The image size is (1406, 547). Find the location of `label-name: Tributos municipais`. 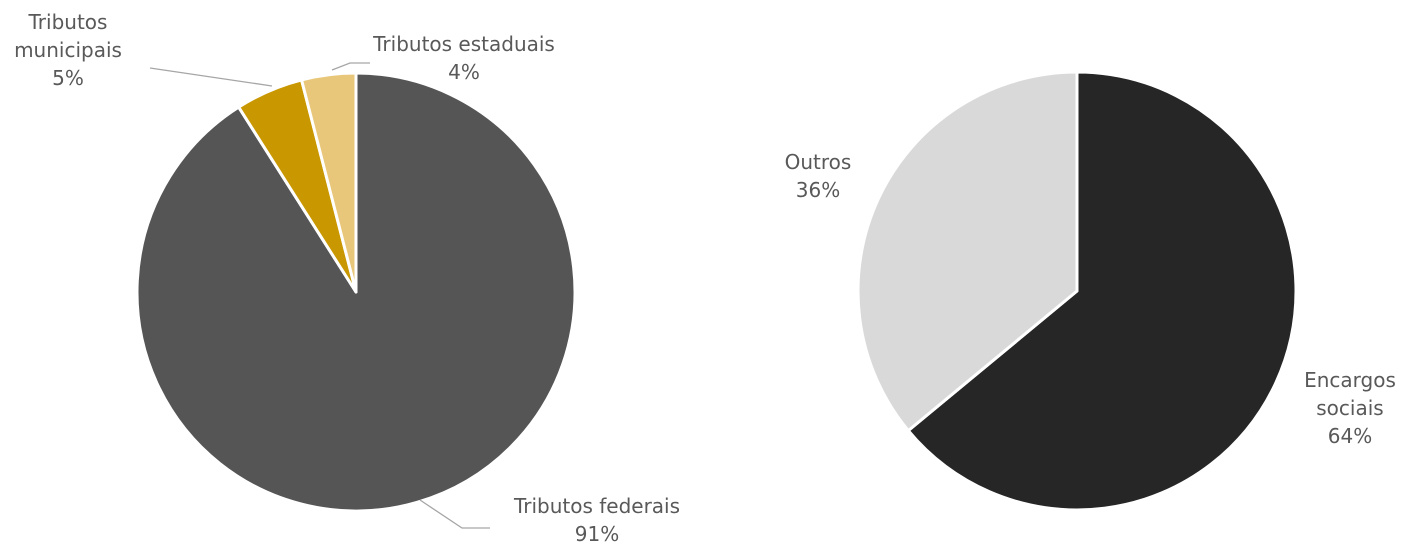

label-name: Tributos municipais is located at coordinates (68, 36).